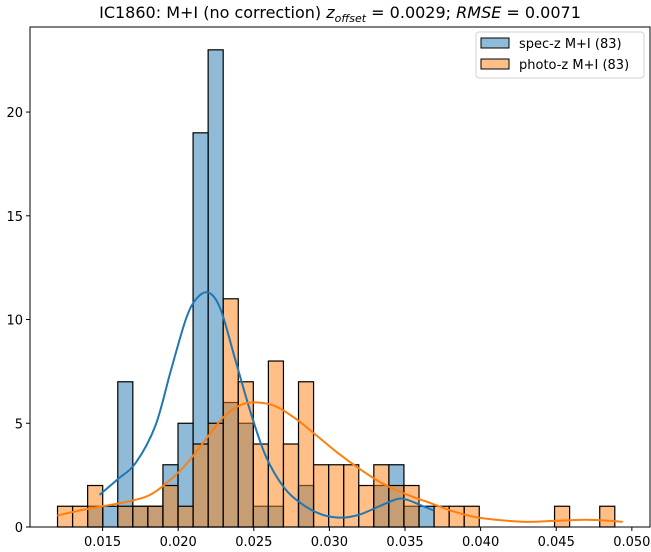 The image size is (651, 552). I want to click on y-tick-label: 5, so click(19, 424).